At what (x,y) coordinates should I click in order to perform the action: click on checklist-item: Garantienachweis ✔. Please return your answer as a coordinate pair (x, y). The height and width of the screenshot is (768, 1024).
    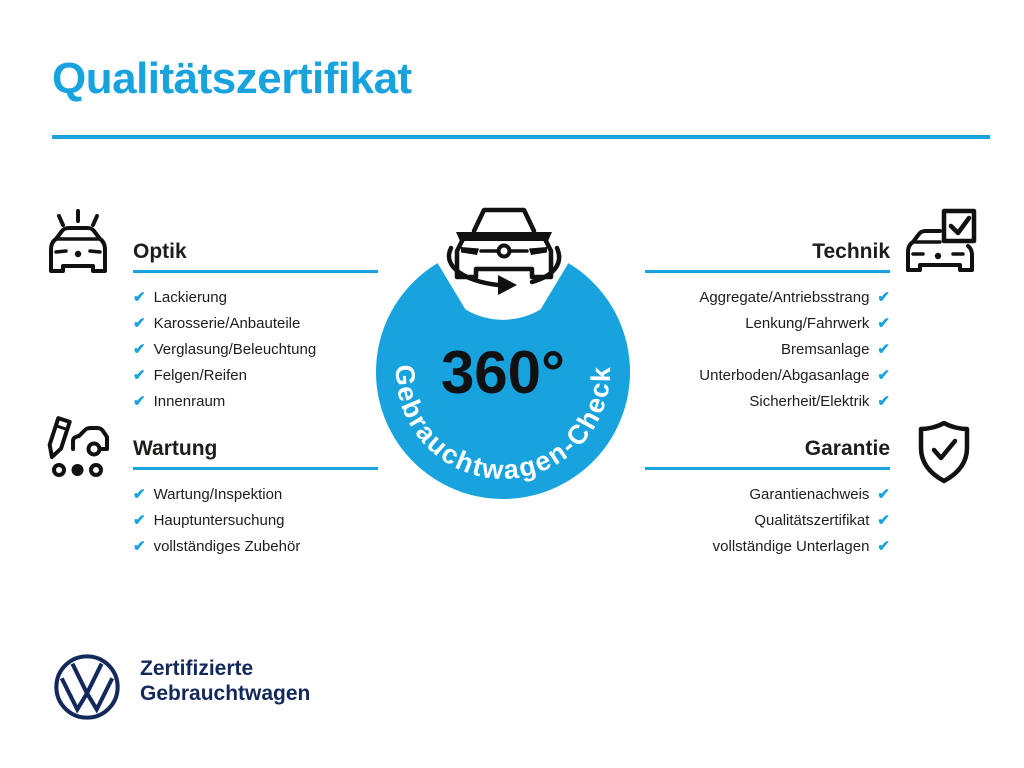
    Looking at the image, I should click on (740, 494).